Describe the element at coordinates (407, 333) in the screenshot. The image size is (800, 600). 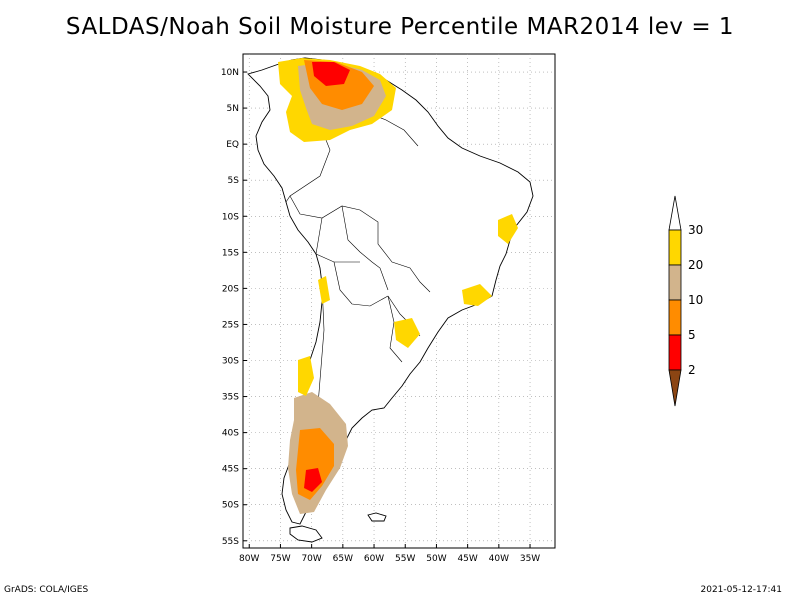
I see `fill-20-30-parana` at that location.